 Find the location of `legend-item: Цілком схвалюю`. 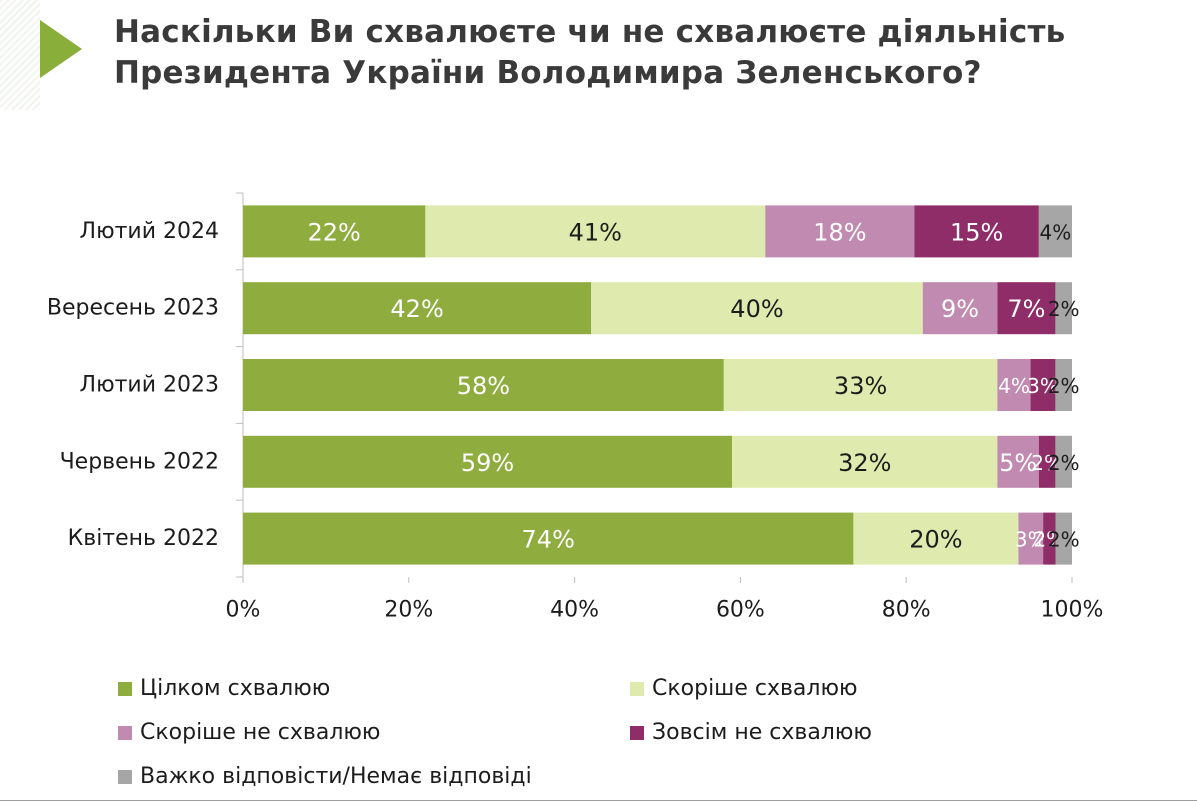

legend-item: Цілком схвалюю is located at coordinates (224, 688).